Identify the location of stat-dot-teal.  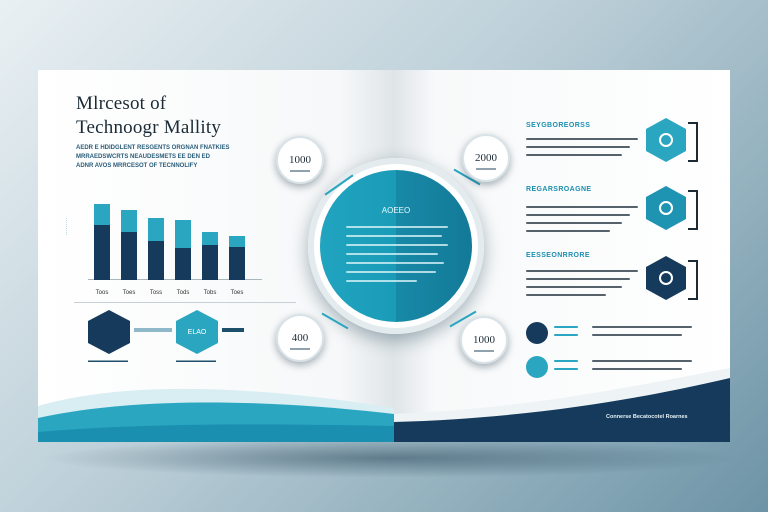
(537, 367).